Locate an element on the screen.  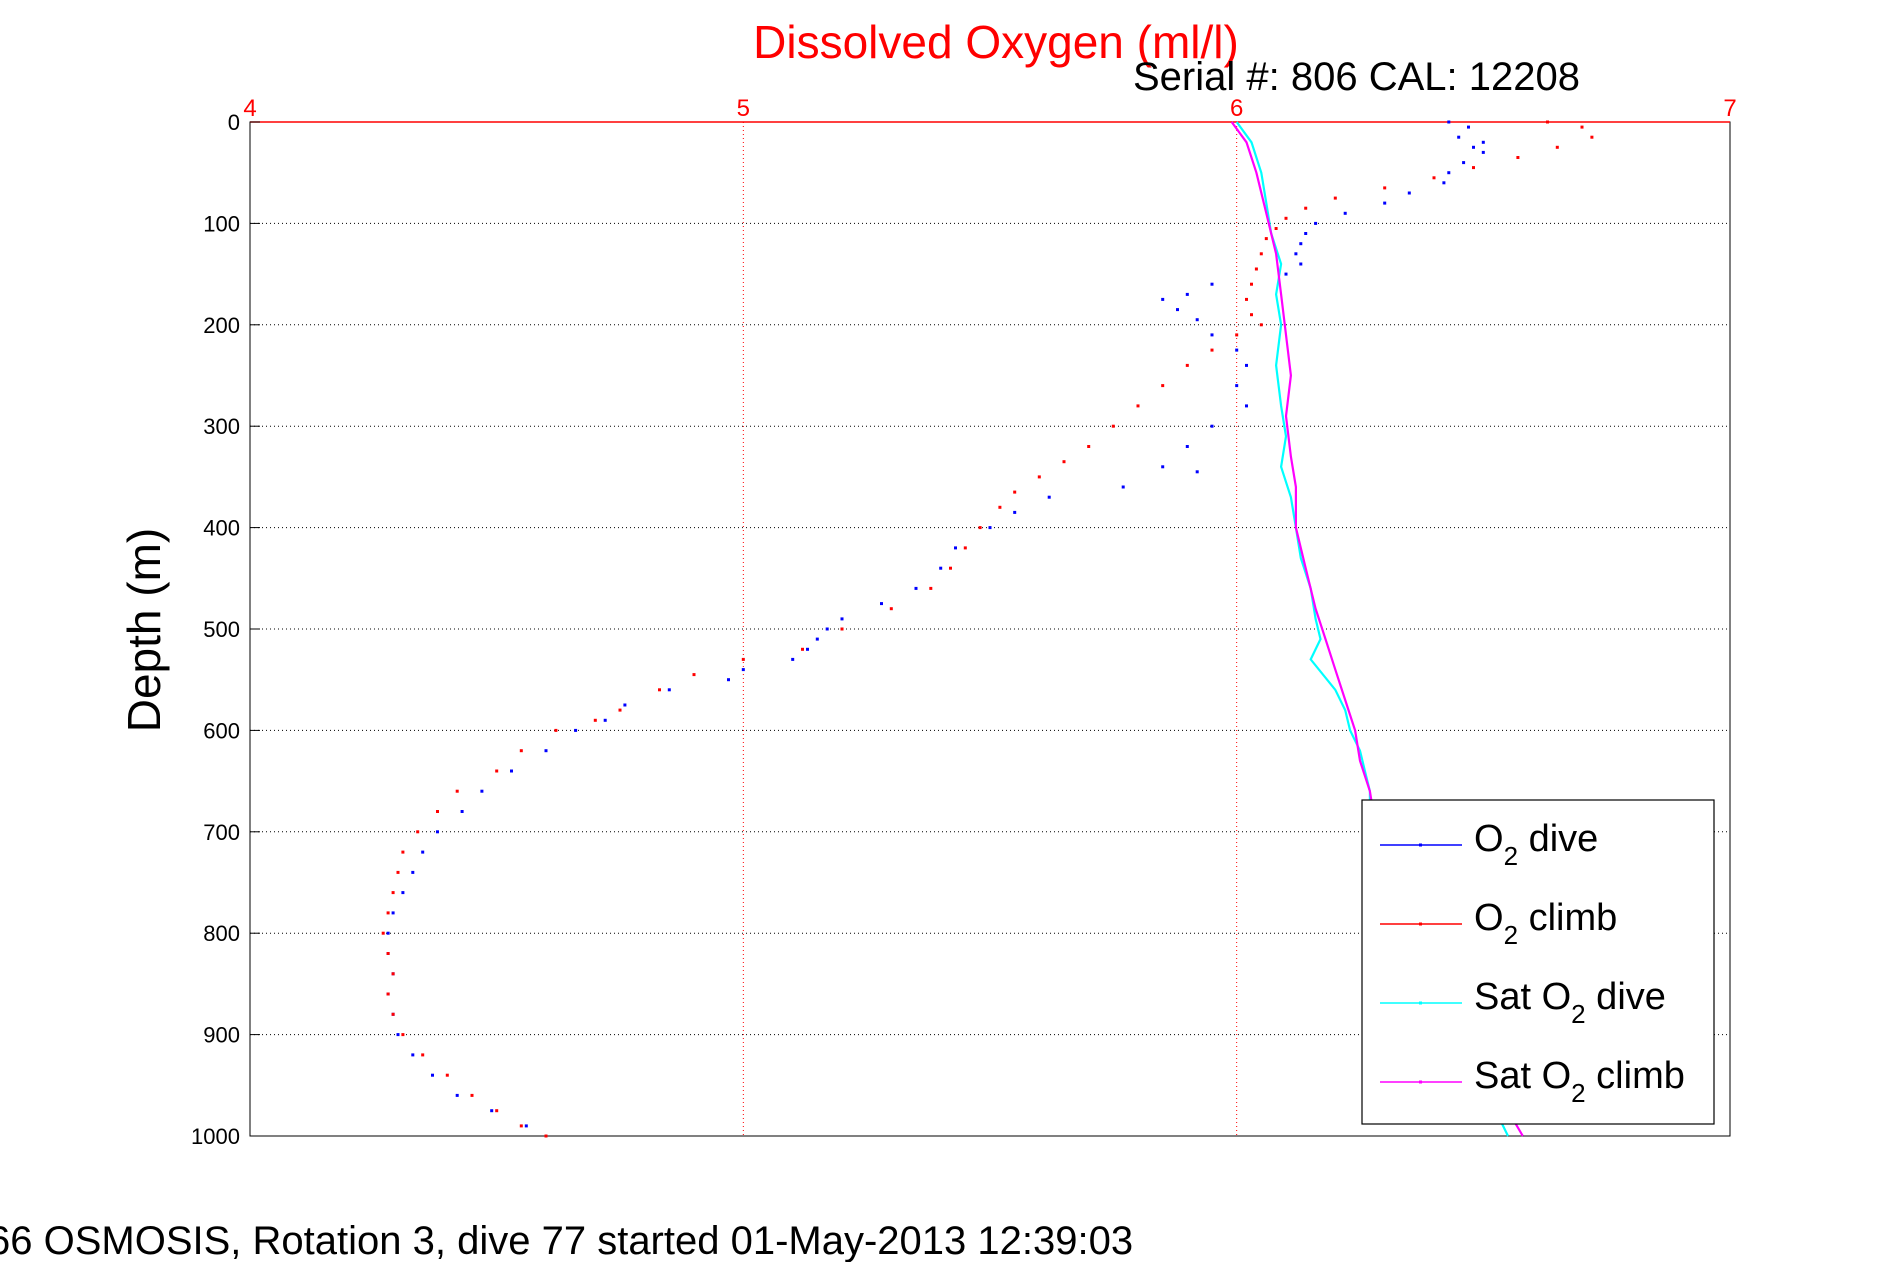
x-tick-label: 4 is located at coordinates (249, 108).